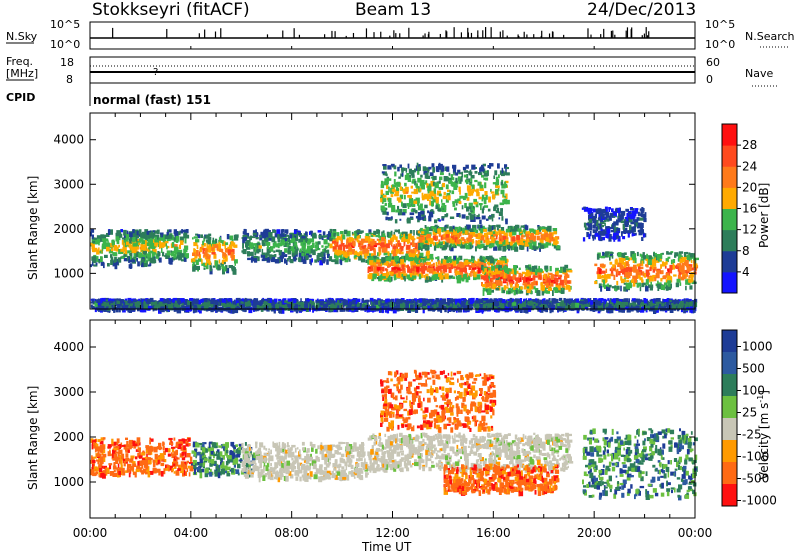 The height and width of the screenshot is (554, 800). Describe the element at coordinates (22, 36) in the screenshot. I see `nsky-label: N.Sky` at that location.